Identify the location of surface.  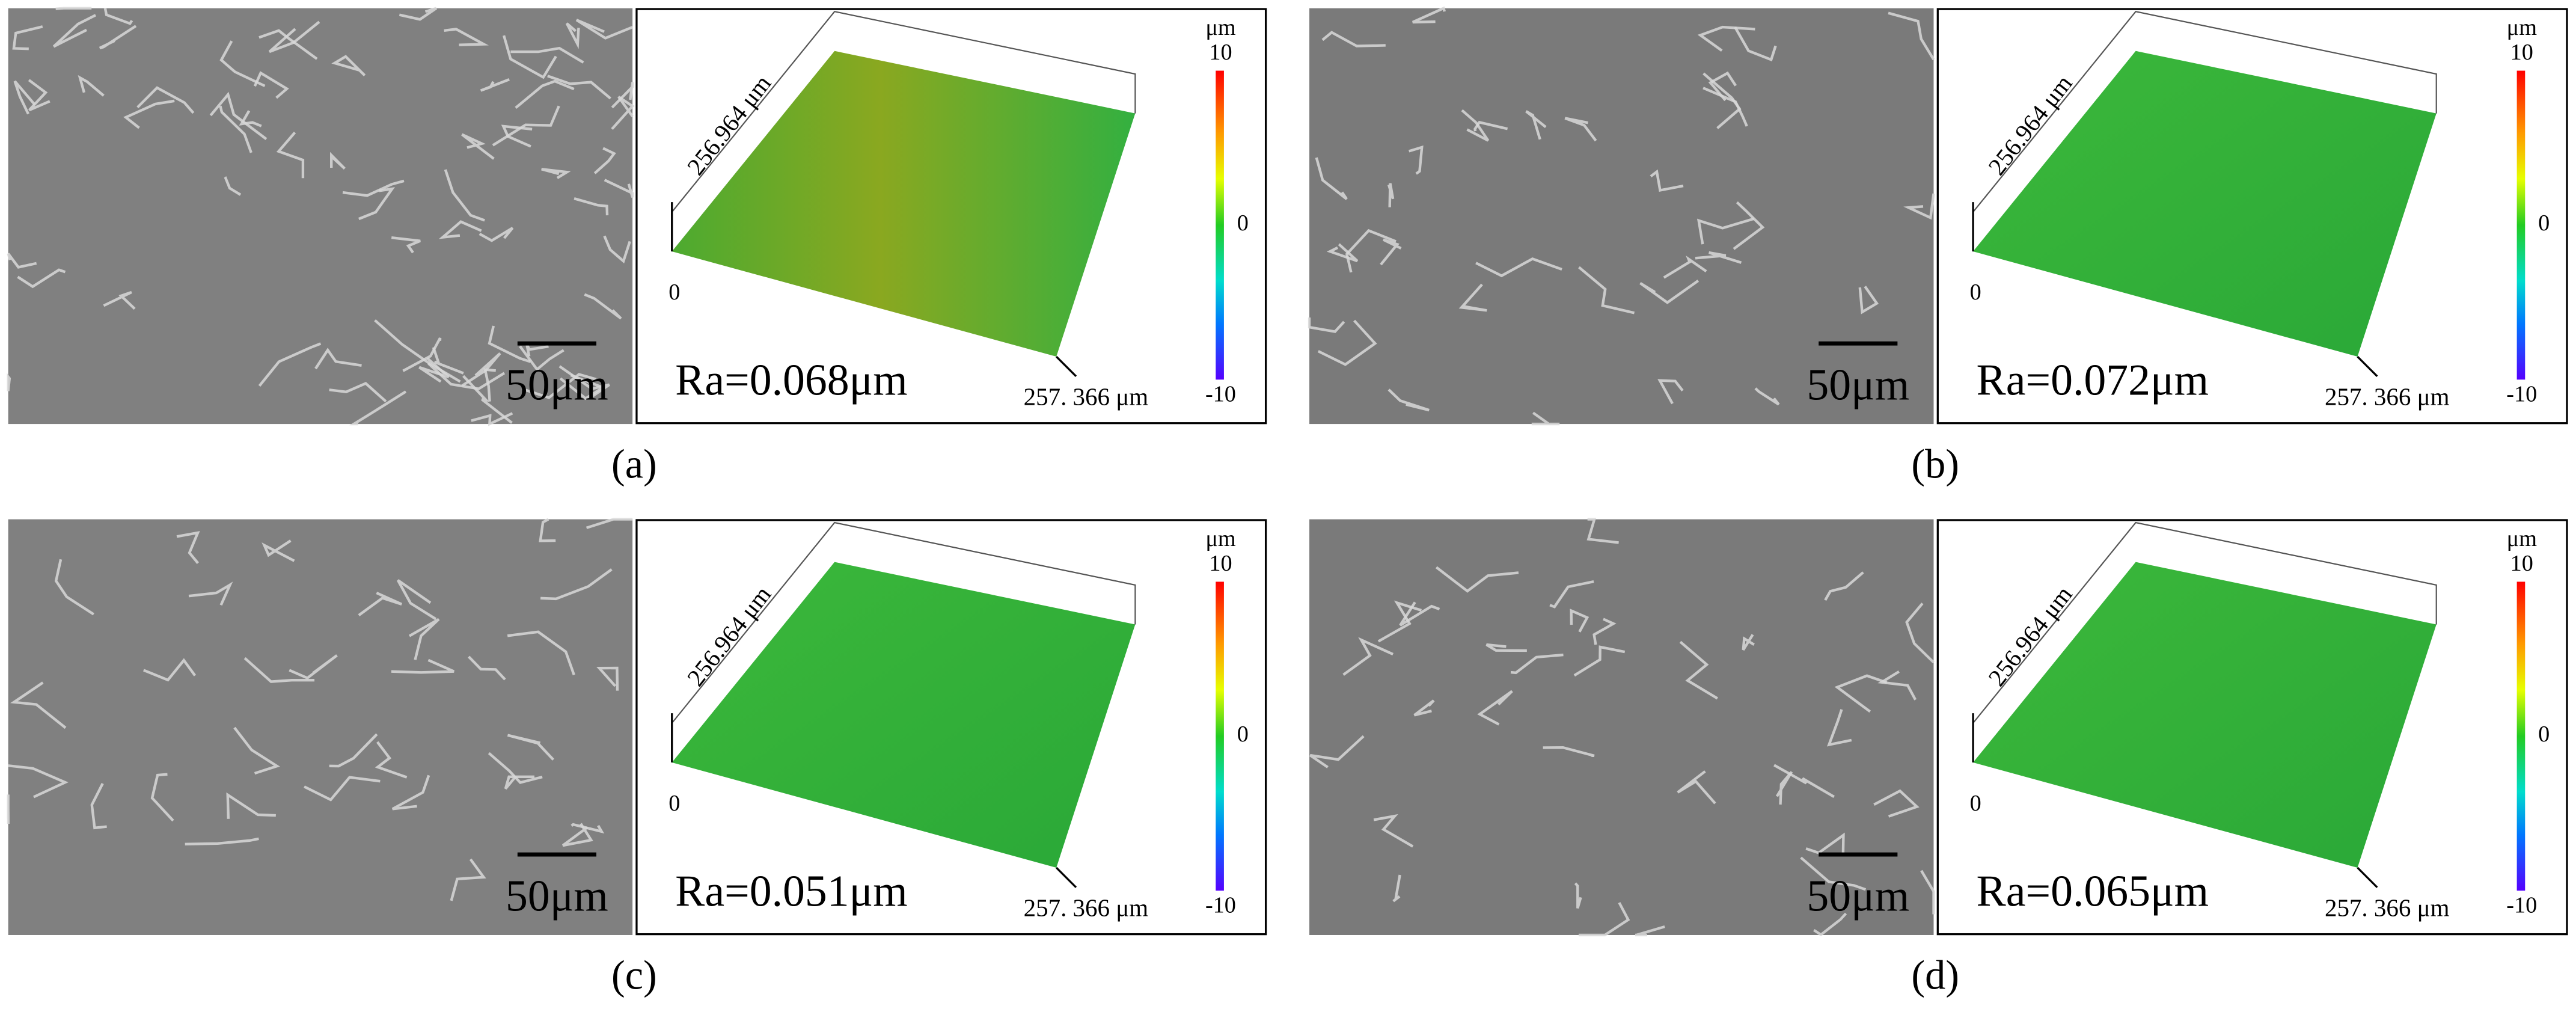
(904, 204).